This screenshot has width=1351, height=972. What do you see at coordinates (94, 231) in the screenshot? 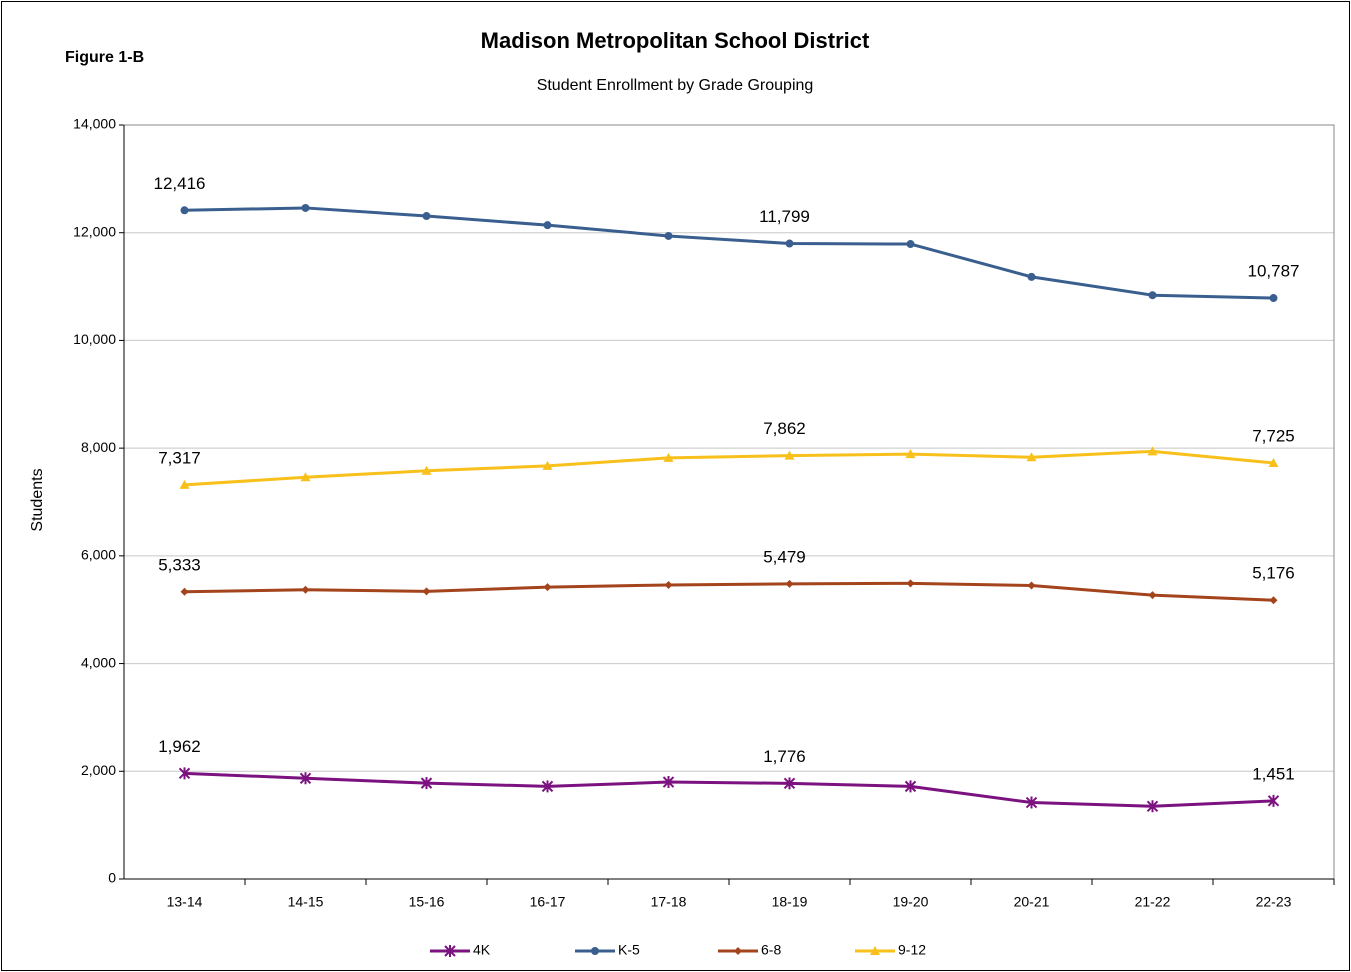
I see `y-tick-label: 12,000` at bounding box center [94, 231].